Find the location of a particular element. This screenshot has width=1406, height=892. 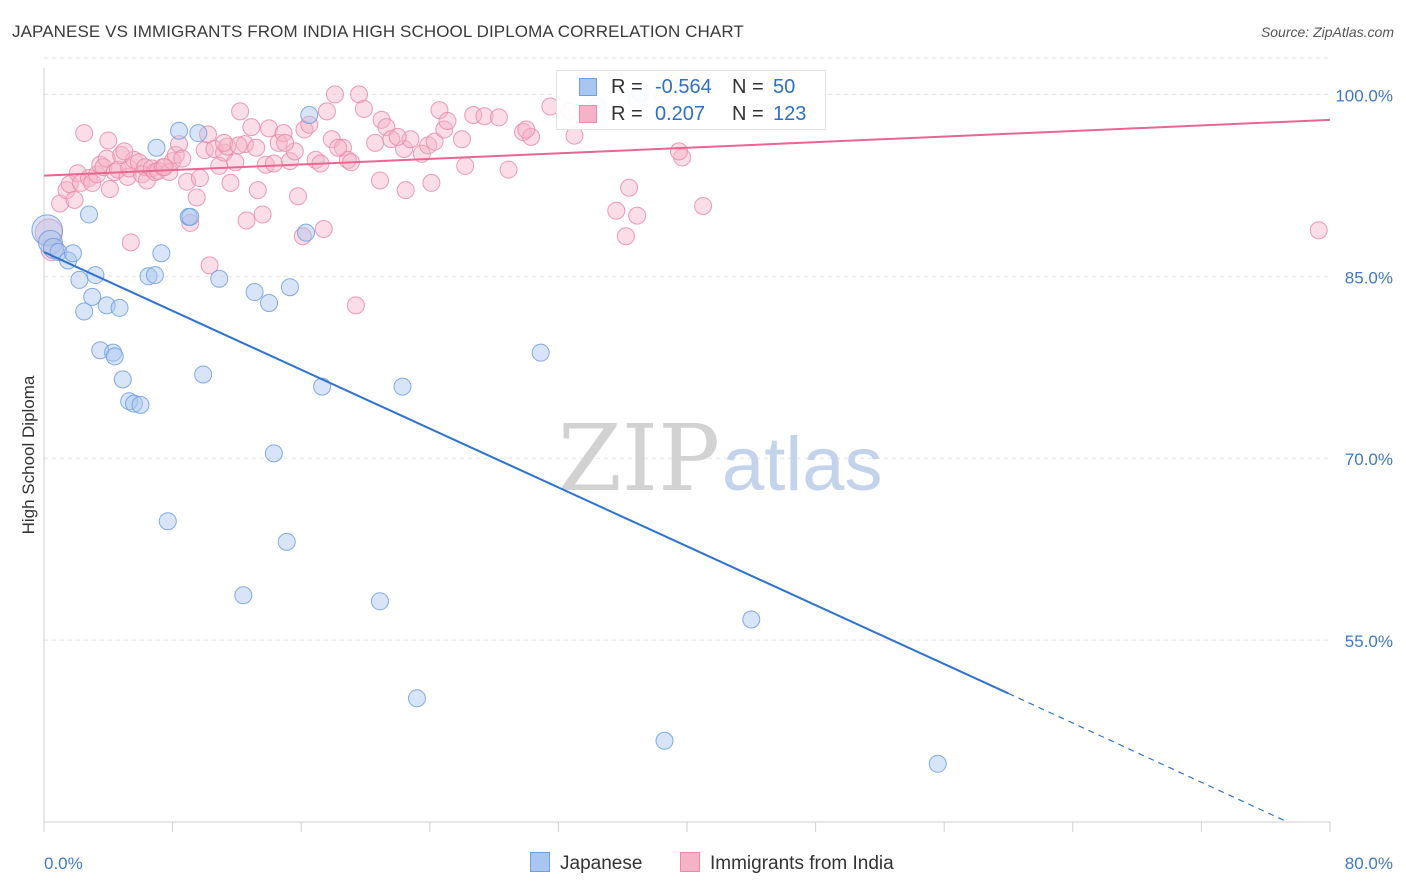

stats-legend: R = -0.564 N = 50 R = 0.207 N = 123 is located at coordinates (691, 100).